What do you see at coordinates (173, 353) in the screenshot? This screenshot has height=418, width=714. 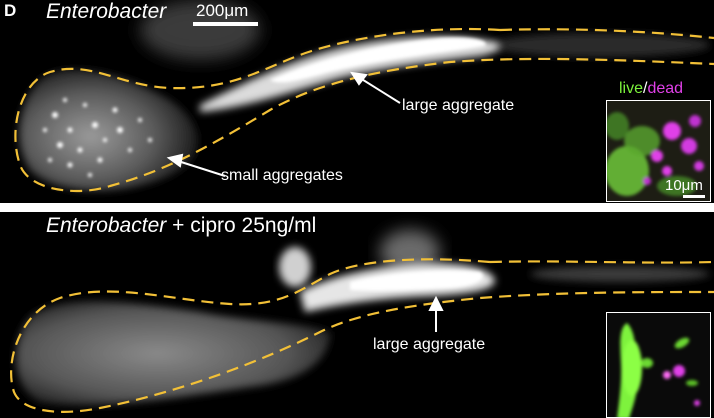 I see `gut-bulb-tissue` at bounding box center [173, 353].